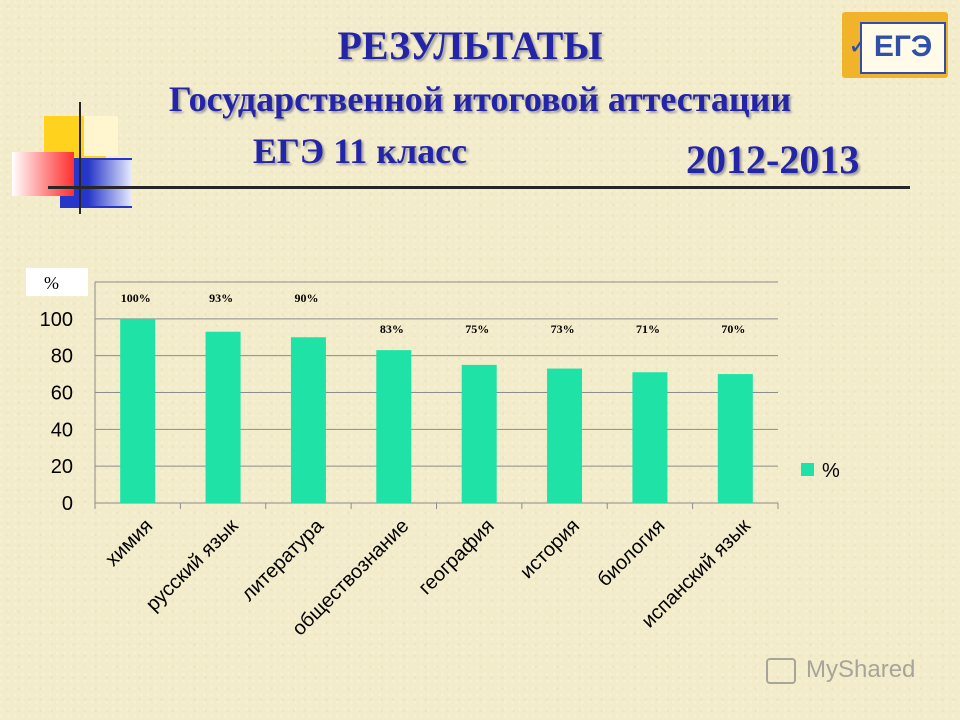 This screenshot has width=960, height=720. I want to click on ege-logo: ✓ ЕГЭ, so click(895, 45).